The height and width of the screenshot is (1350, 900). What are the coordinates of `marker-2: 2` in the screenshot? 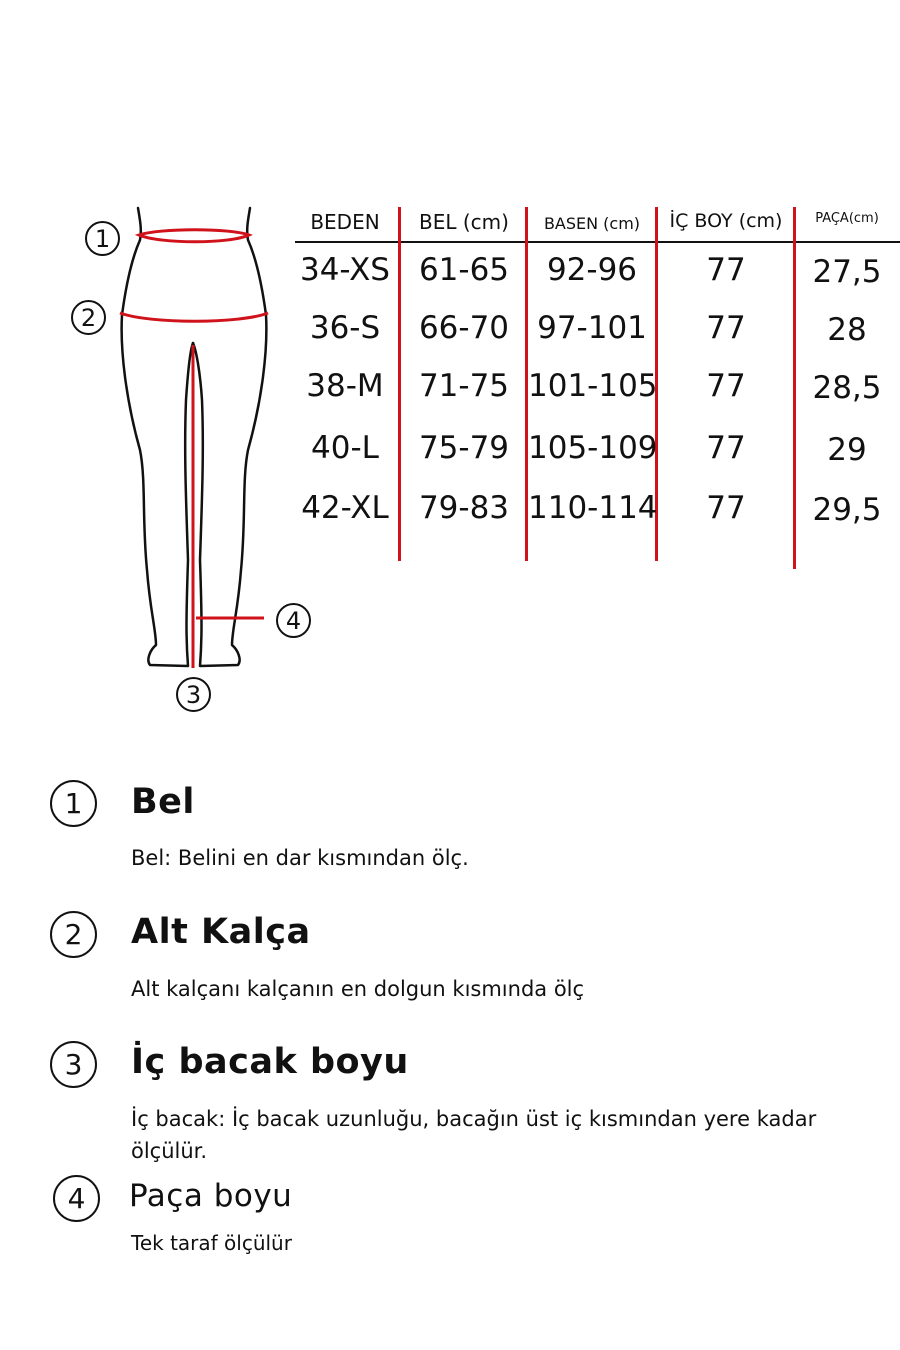 It's located at (88, 317).